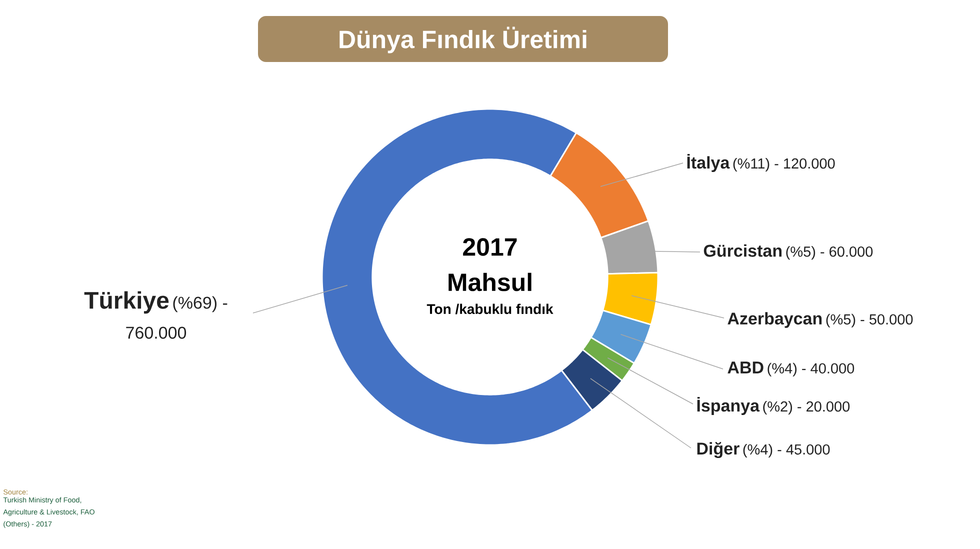 The height and width of the screenshot is (549, 980). What do you see at coordinates (126, 302) in the screenshot?
I see `slice-label: Türkiye` at bounding box center [126, 302].